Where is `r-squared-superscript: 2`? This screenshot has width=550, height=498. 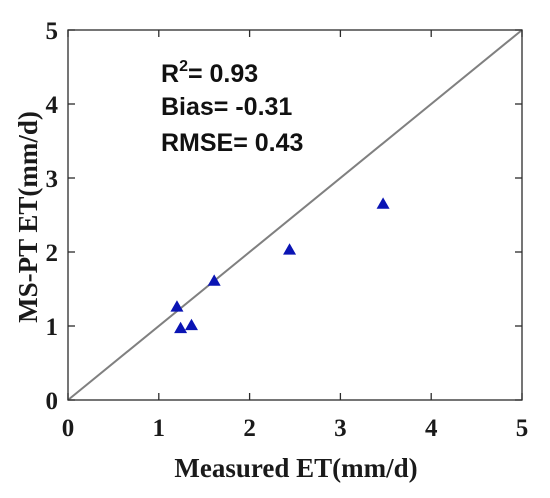 r-squared-superscript: 2 is located at coordinates (183, 66).